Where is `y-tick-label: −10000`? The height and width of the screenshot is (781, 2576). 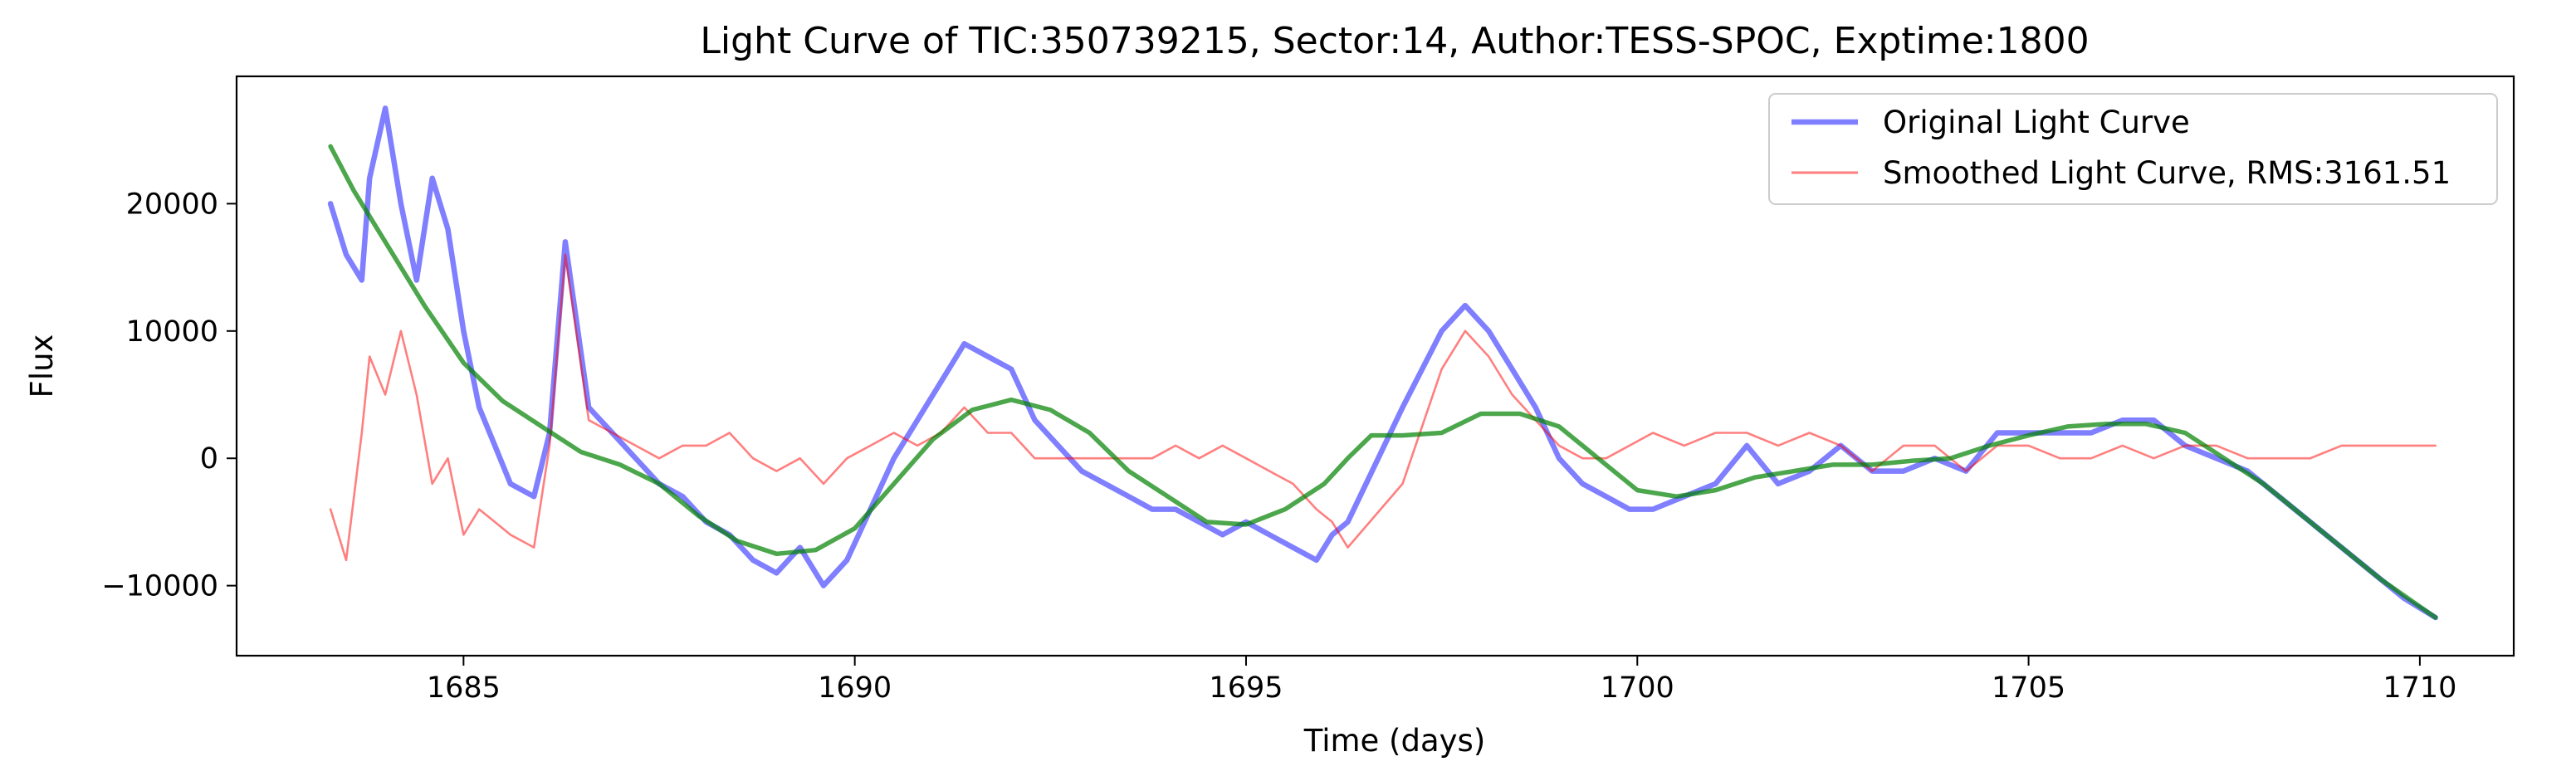
y-tick-label: −10000 is located at coordinates (159, 586).